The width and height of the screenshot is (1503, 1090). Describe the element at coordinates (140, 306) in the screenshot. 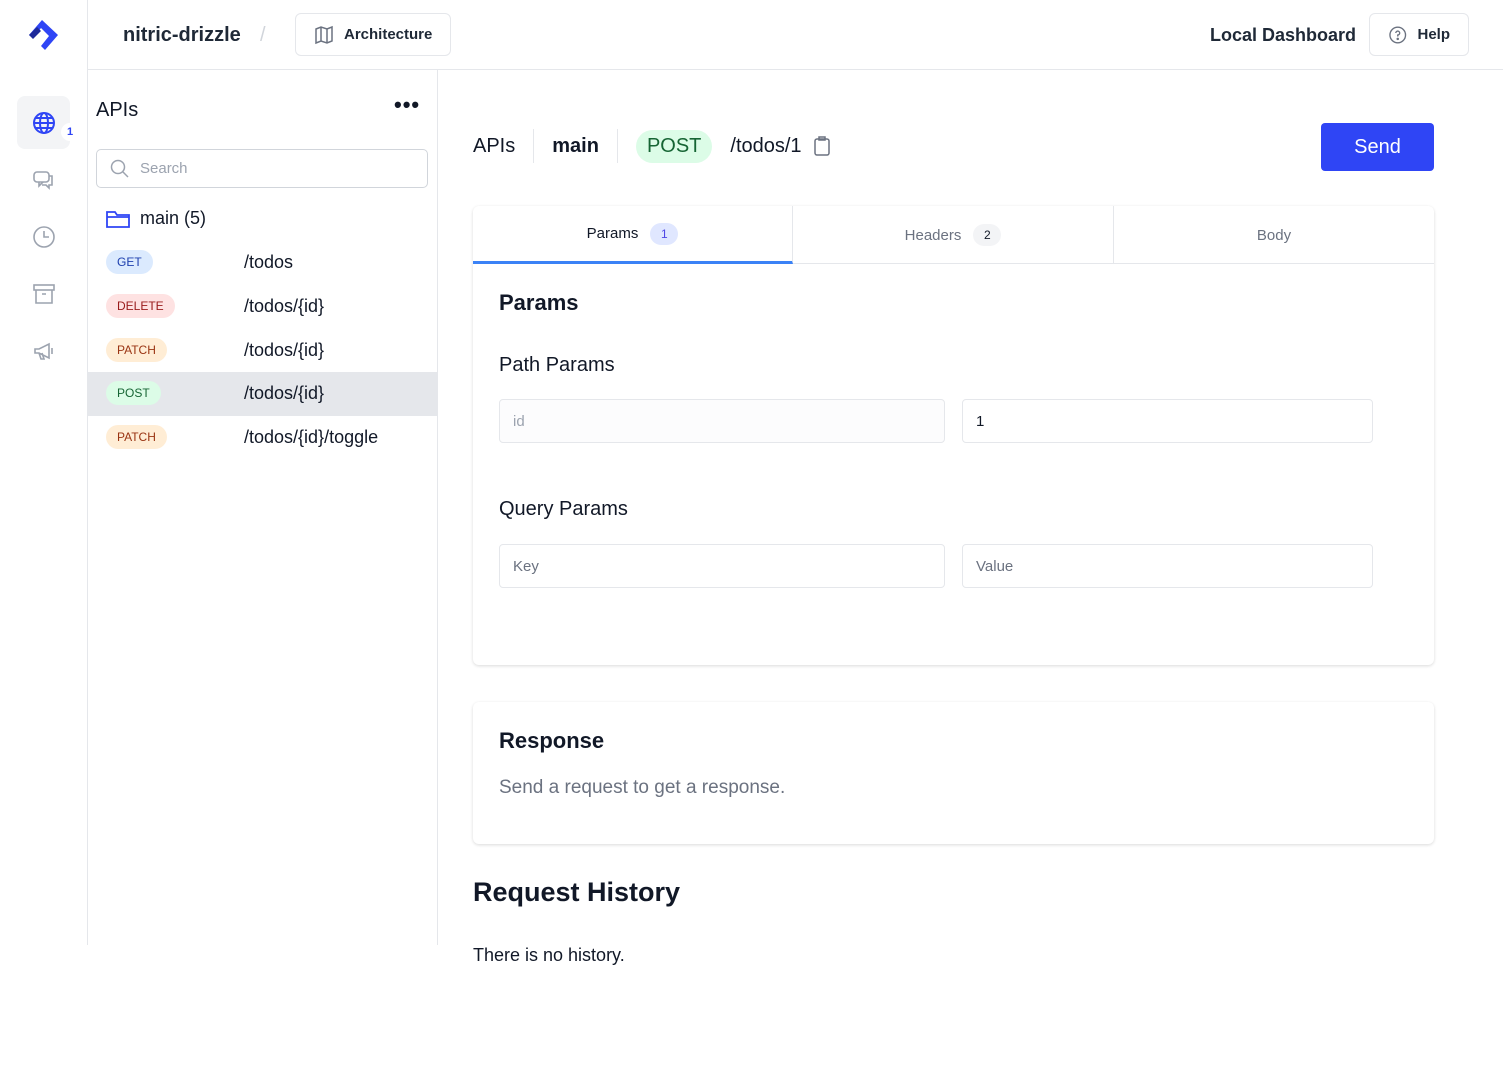

I see `method-badge: DELETE` at that location.